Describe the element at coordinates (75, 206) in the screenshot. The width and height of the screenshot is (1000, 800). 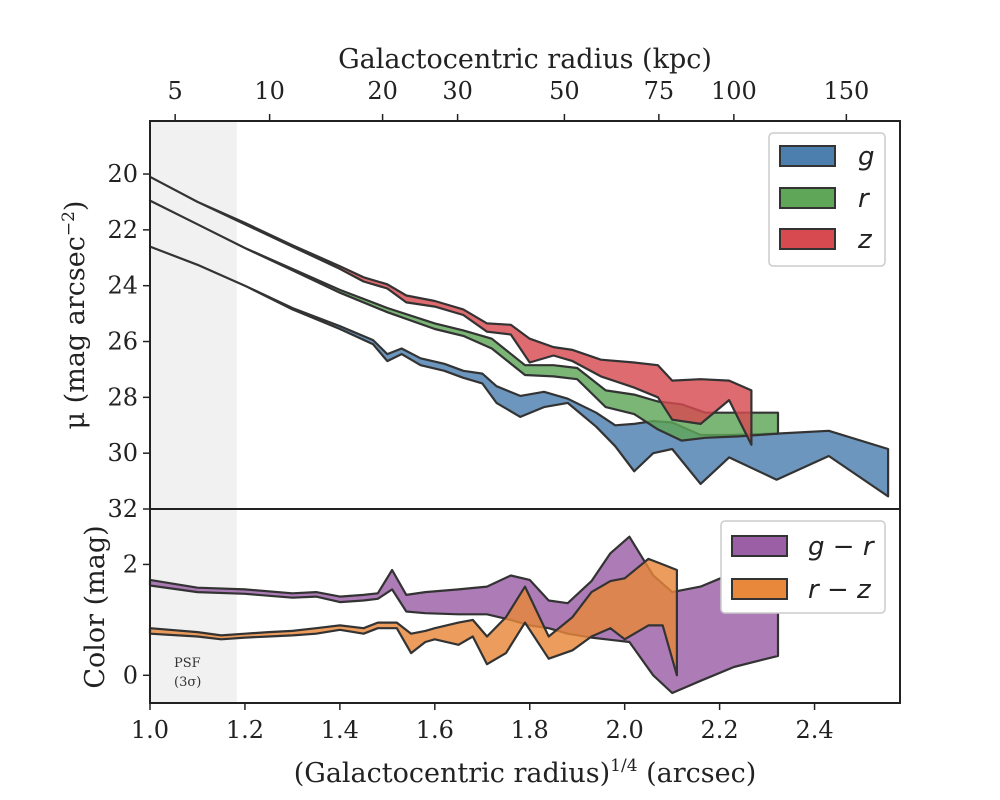
I see `top-y-axis-label-tail: )` at that location.